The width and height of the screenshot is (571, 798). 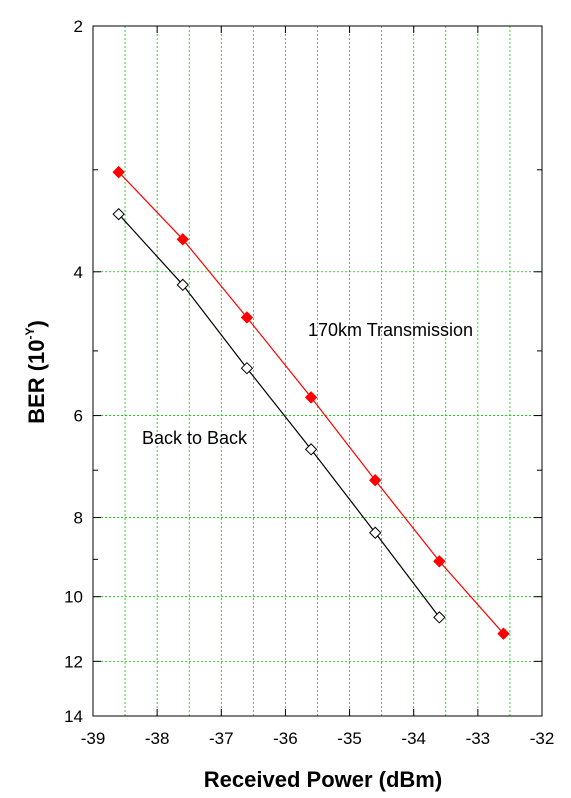 I want to click on svg-text: BER (10-Y), so click(x=36, y=372).